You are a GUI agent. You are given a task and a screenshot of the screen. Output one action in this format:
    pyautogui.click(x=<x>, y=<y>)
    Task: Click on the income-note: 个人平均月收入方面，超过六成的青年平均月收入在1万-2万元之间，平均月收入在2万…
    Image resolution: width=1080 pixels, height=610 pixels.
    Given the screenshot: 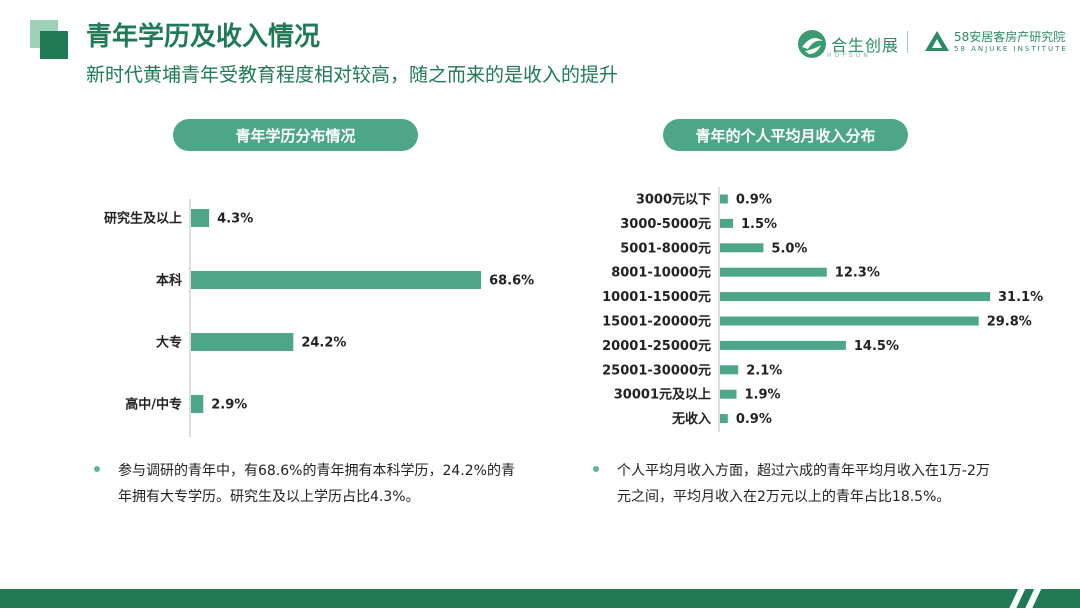 What is the action you would take?
    pyautogui.click(x=803, y=484)
    